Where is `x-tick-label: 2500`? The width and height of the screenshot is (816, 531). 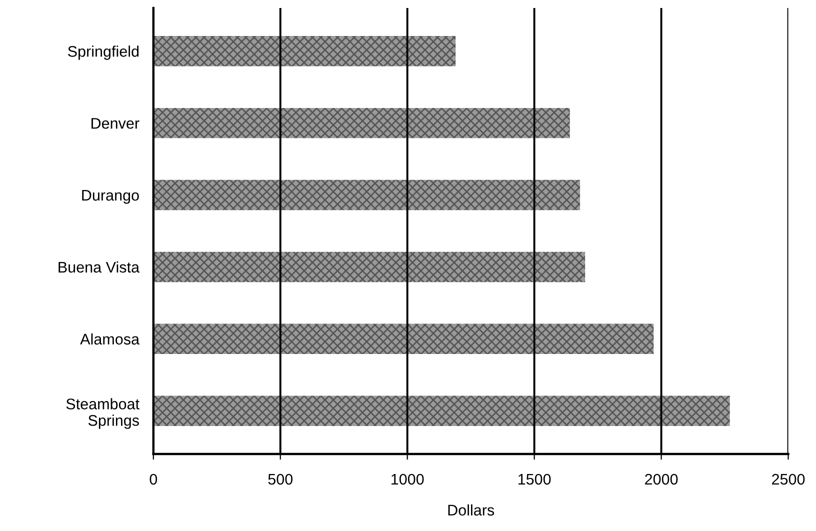
x-tick-label: 2500 is located at coordinates (788, 479).